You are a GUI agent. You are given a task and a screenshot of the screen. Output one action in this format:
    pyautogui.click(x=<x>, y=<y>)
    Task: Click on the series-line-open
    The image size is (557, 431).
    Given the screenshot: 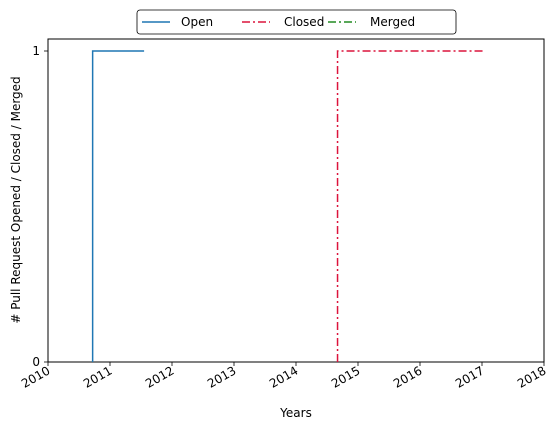 What is the action you would take?
    pyautogui.click(x=118, y=206)
    